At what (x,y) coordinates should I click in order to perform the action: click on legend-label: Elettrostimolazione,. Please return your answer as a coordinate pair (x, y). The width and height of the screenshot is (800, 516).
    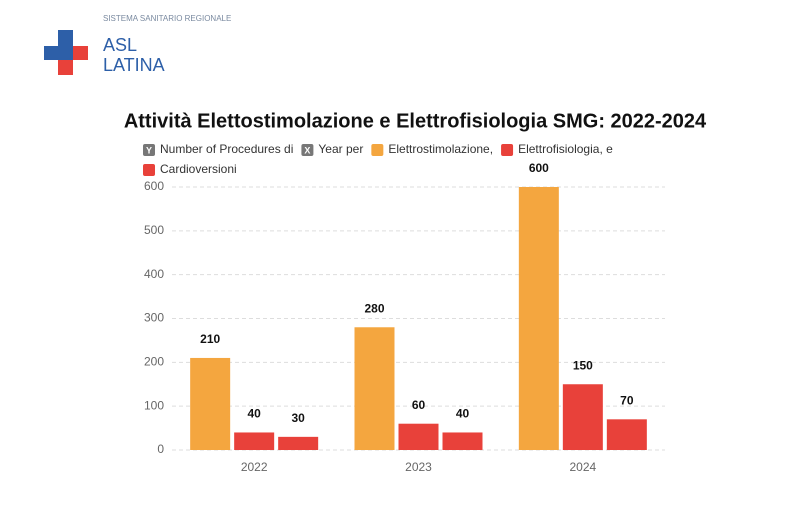
    Looking at the image, I should click on (440, 149).